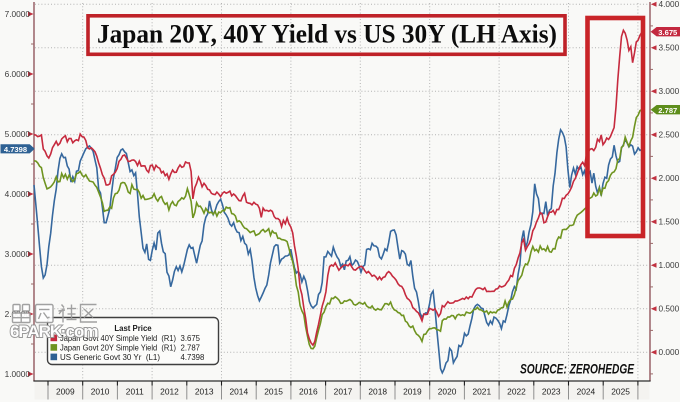  I want to click on svg-text: 2.000, so click(669, 178).